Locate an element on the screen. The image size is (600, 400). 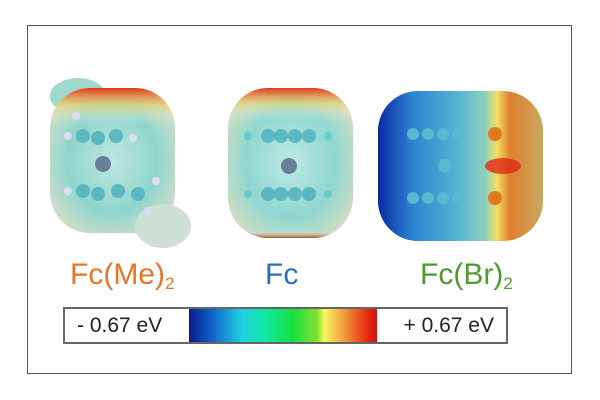
molecule-name: Fc(Me) is located at coordinates (117, 274).